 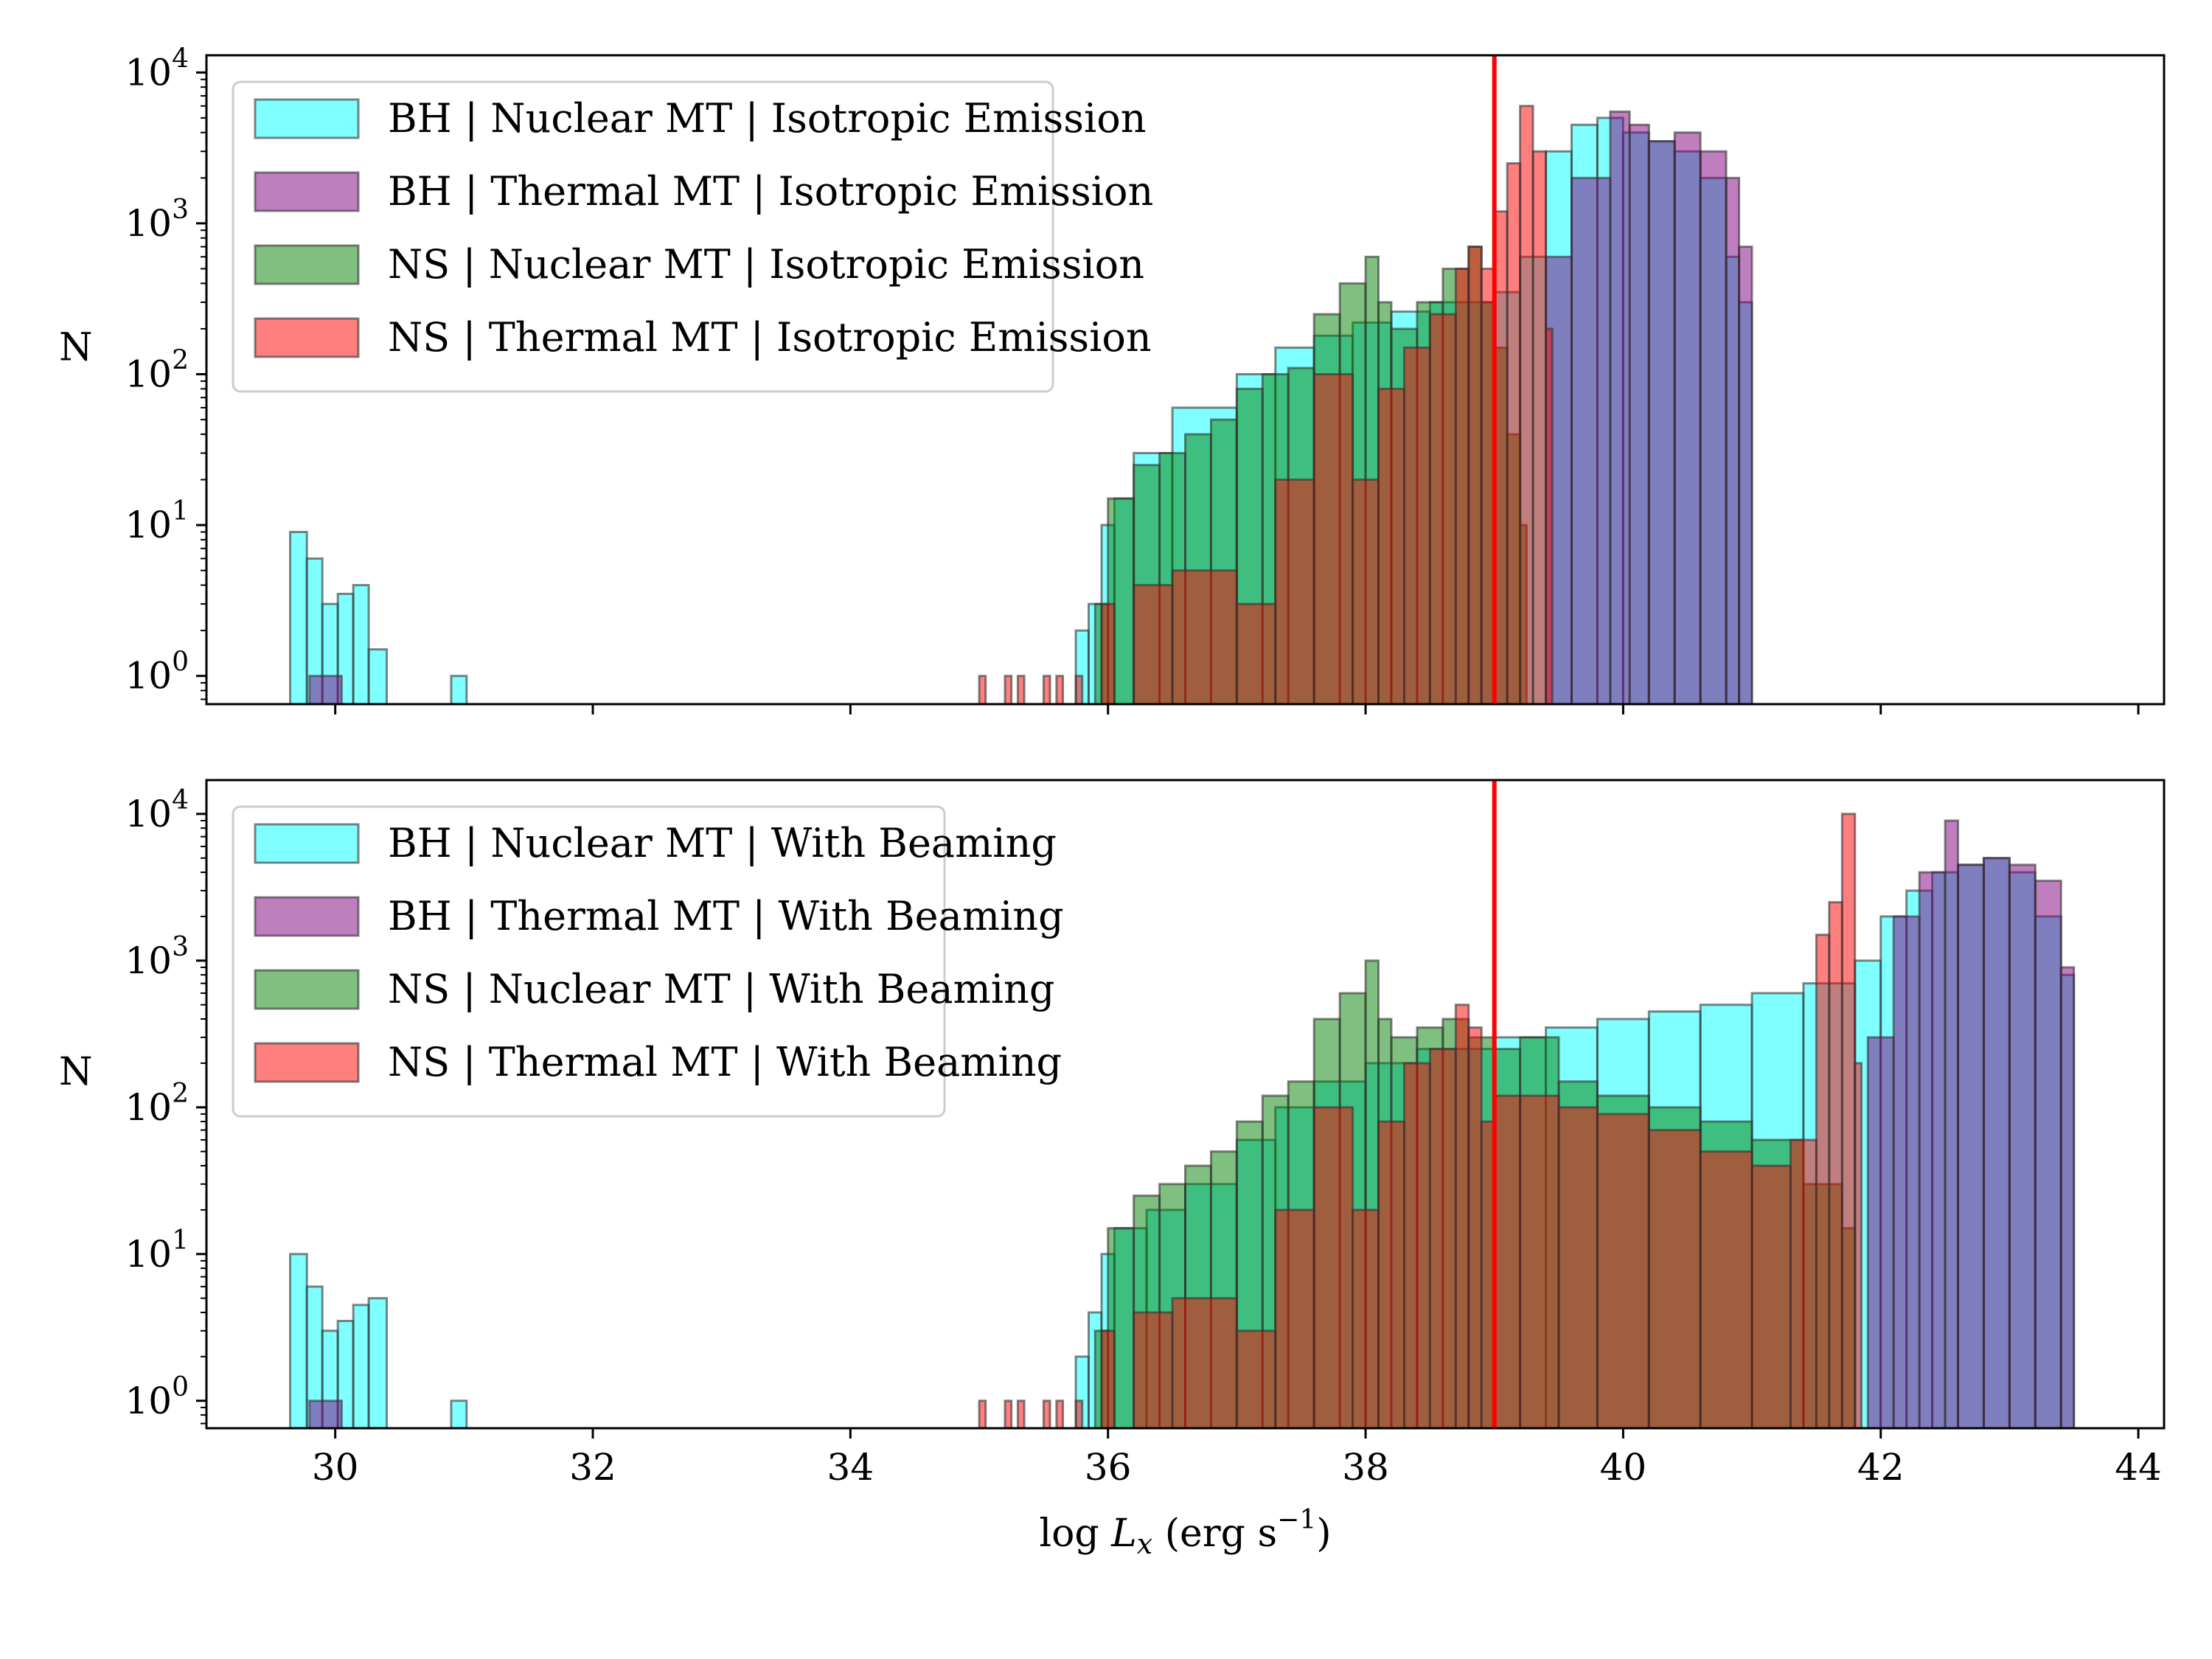 What do you see at coordinates (767, 118) in the screenshot?
I see `legend-label: BH | Nuclear MT | Isotropic Emission` at bounding box center [767, 118].